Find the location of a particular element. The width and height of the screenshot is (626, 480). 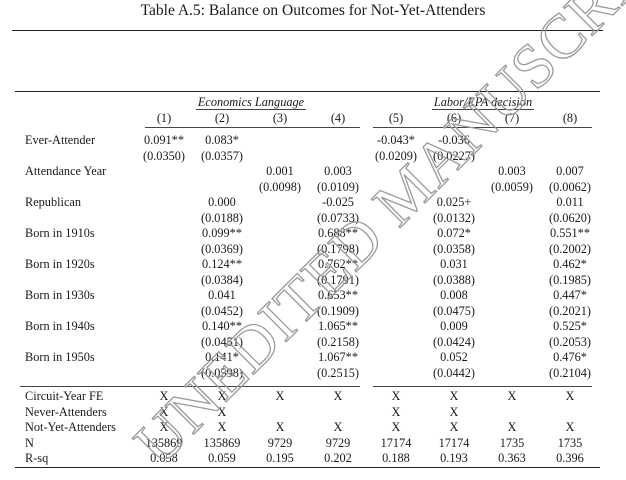

row-label: Born in 1930s is located at coordinates (60, 295).